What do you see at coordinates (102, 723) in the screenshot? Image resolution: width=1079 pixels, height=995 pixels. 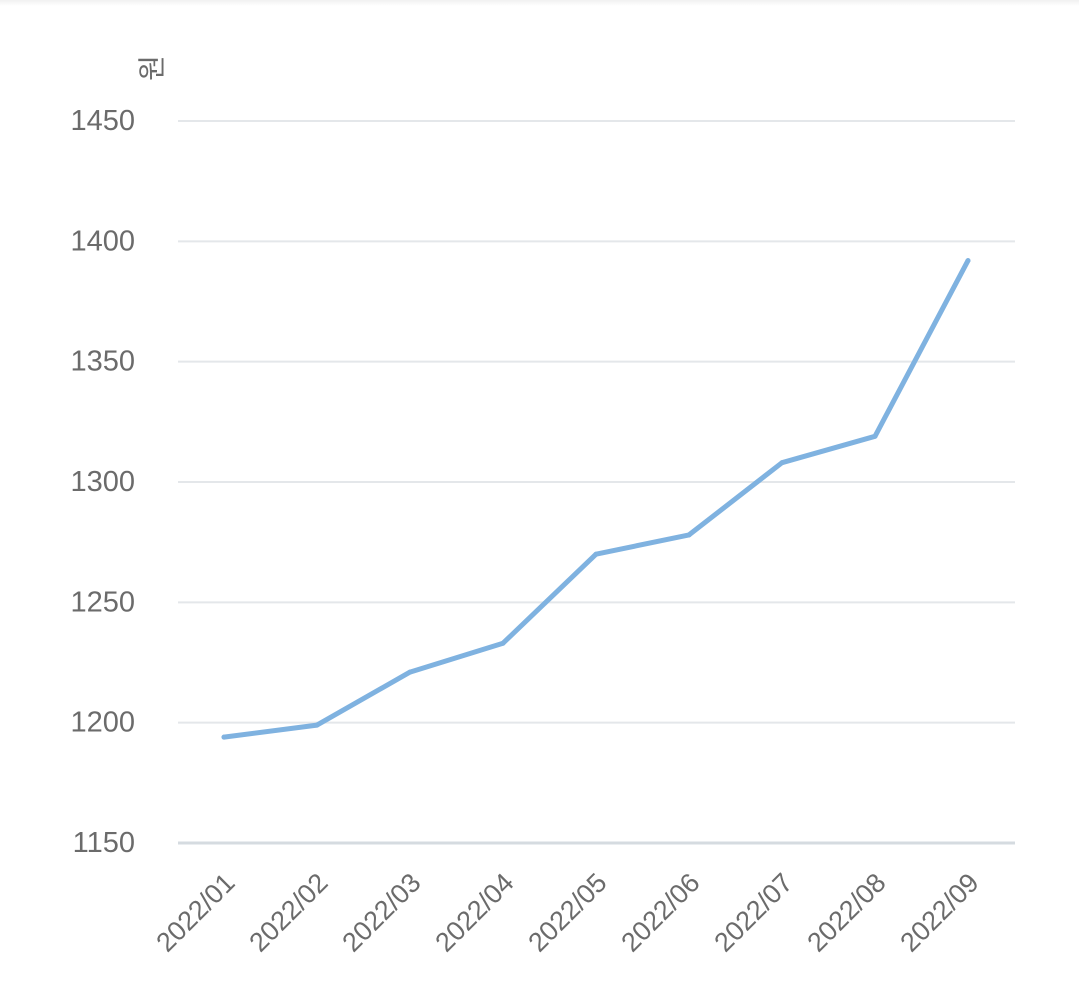 I see `y-tick-label: 1200` at bounding box center [102, 723].